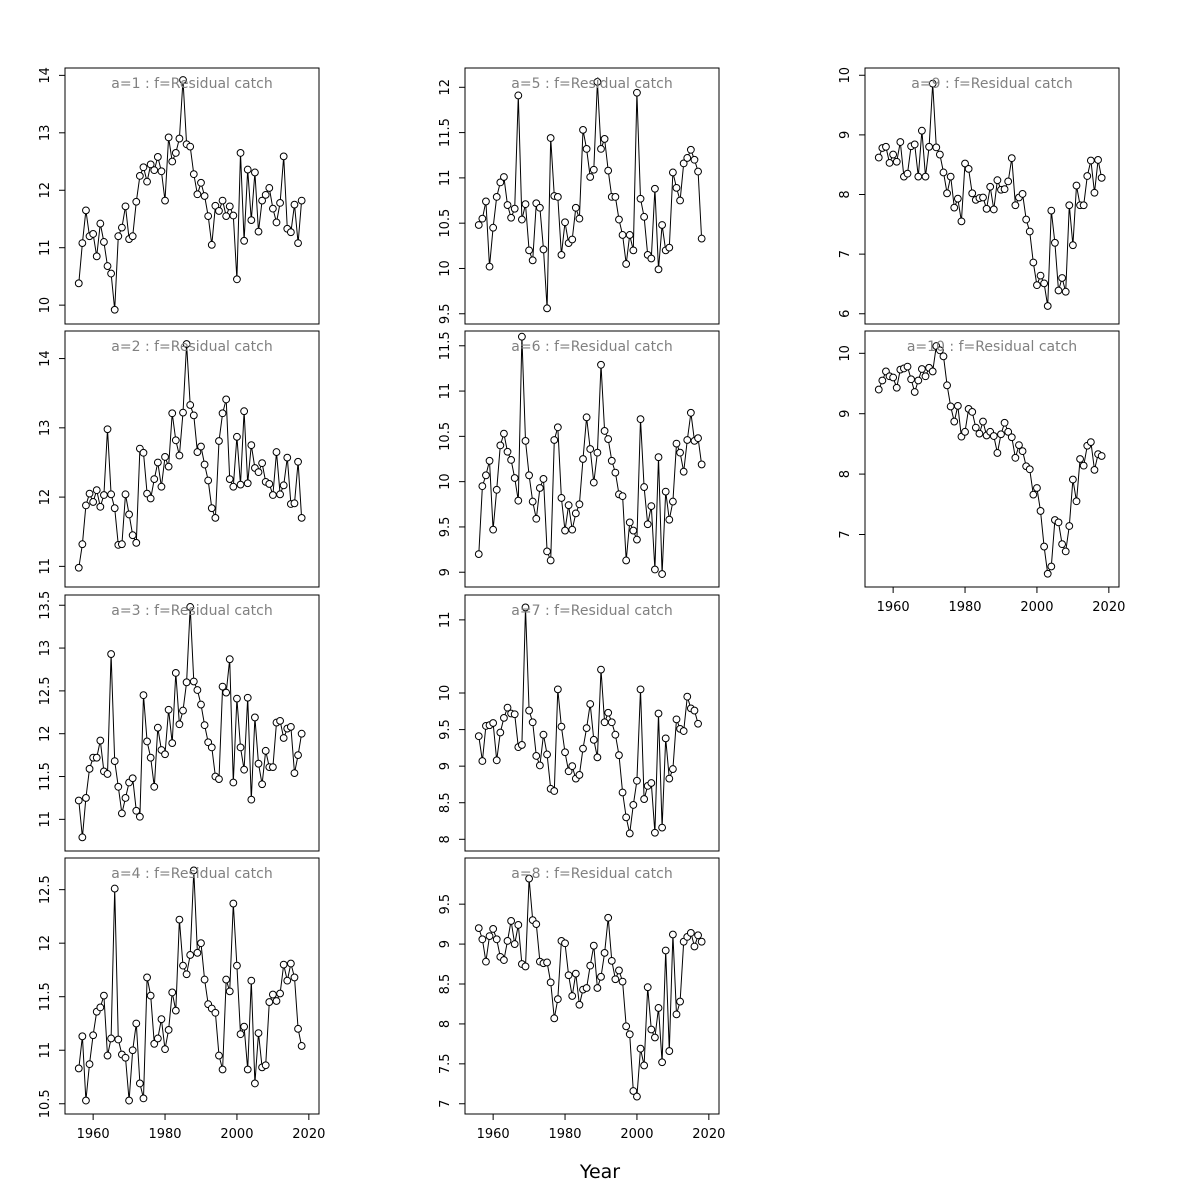  What do you see at coordinates (591, 347) in the screenshot?
I see `panel-title: a=6 : f=Residual catch` at bounding box center [591, 347].